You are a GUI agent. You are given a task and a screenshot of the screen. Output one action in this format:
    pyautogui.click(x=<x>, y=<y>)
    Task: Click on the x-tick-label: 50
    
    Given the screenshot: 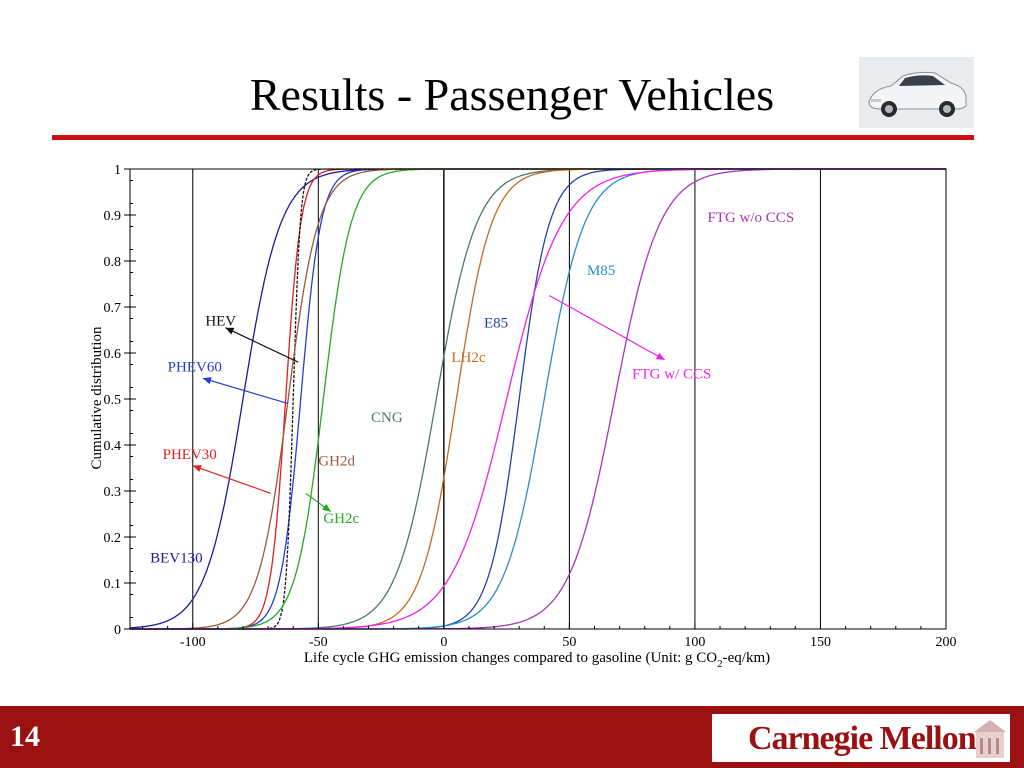 What is the action you would take?
    pyautogui.click(x=569, y=642)
    